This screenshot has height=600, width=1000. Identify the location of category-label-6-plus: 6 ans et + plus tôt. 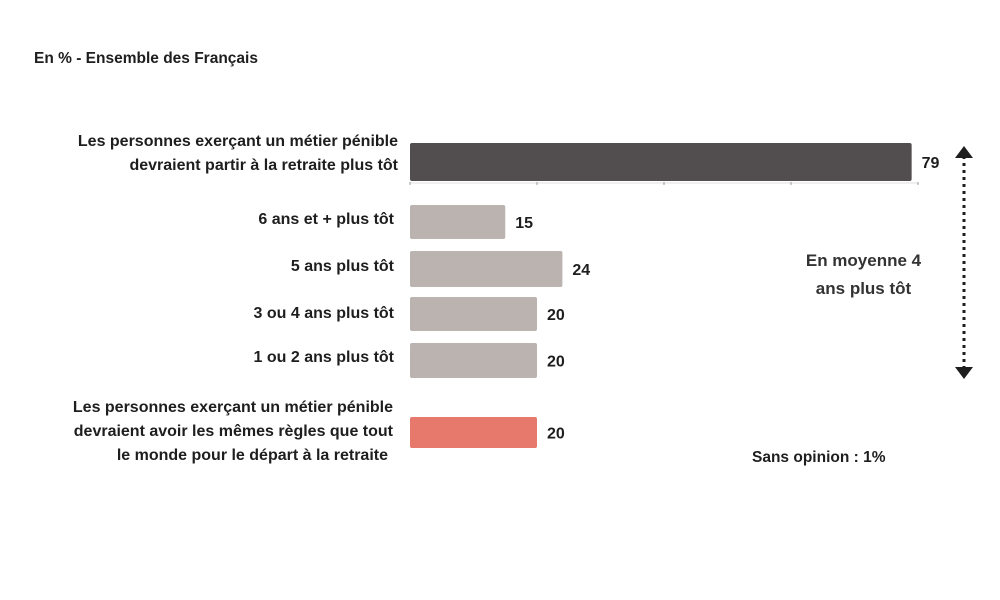
(207, 220).